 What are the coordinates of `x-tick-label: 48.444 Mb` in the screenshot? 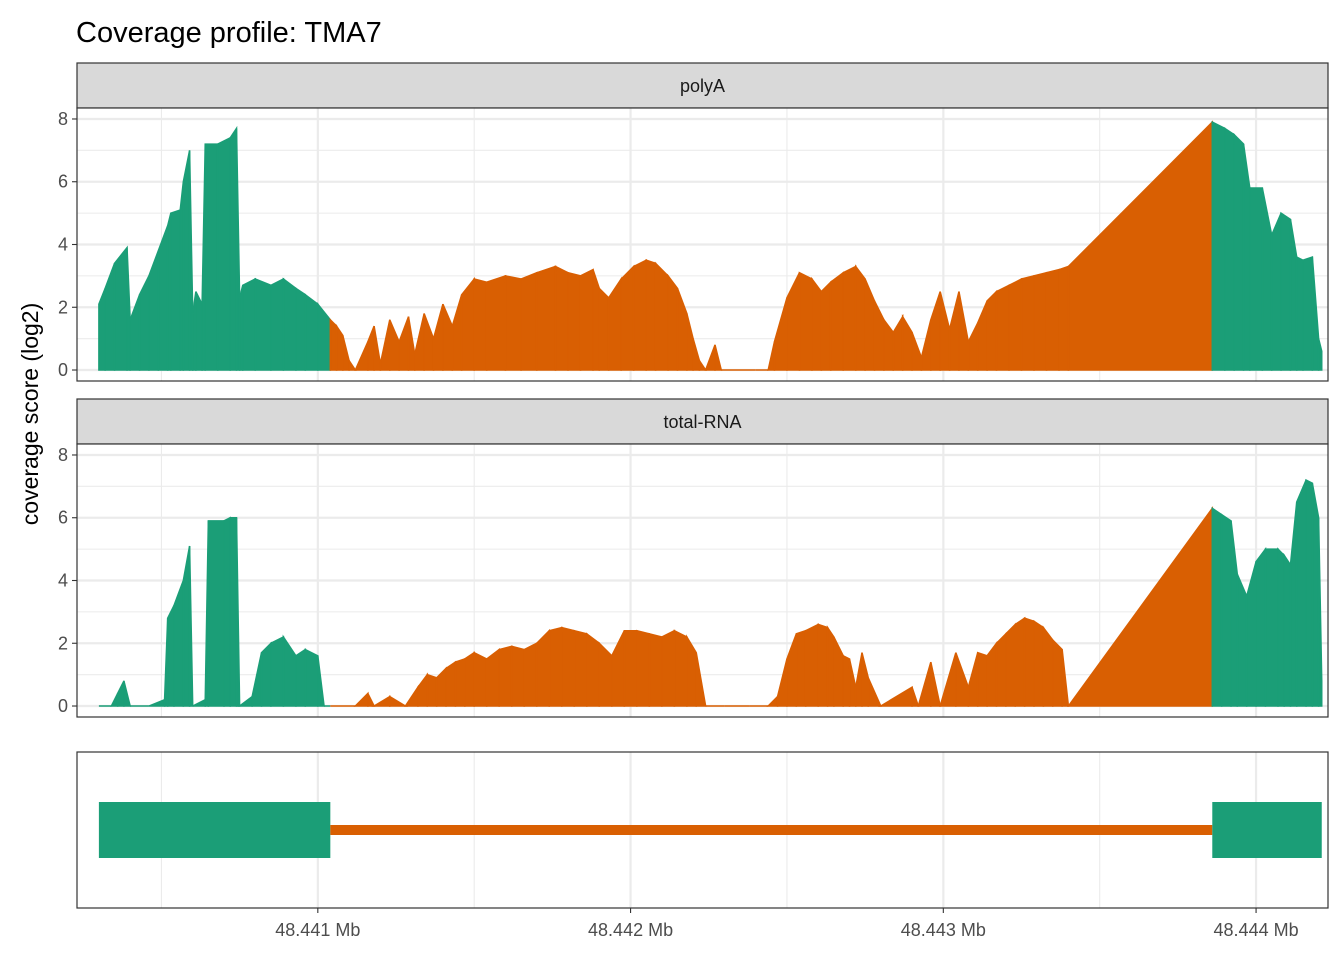 It's located at (1256, 930).